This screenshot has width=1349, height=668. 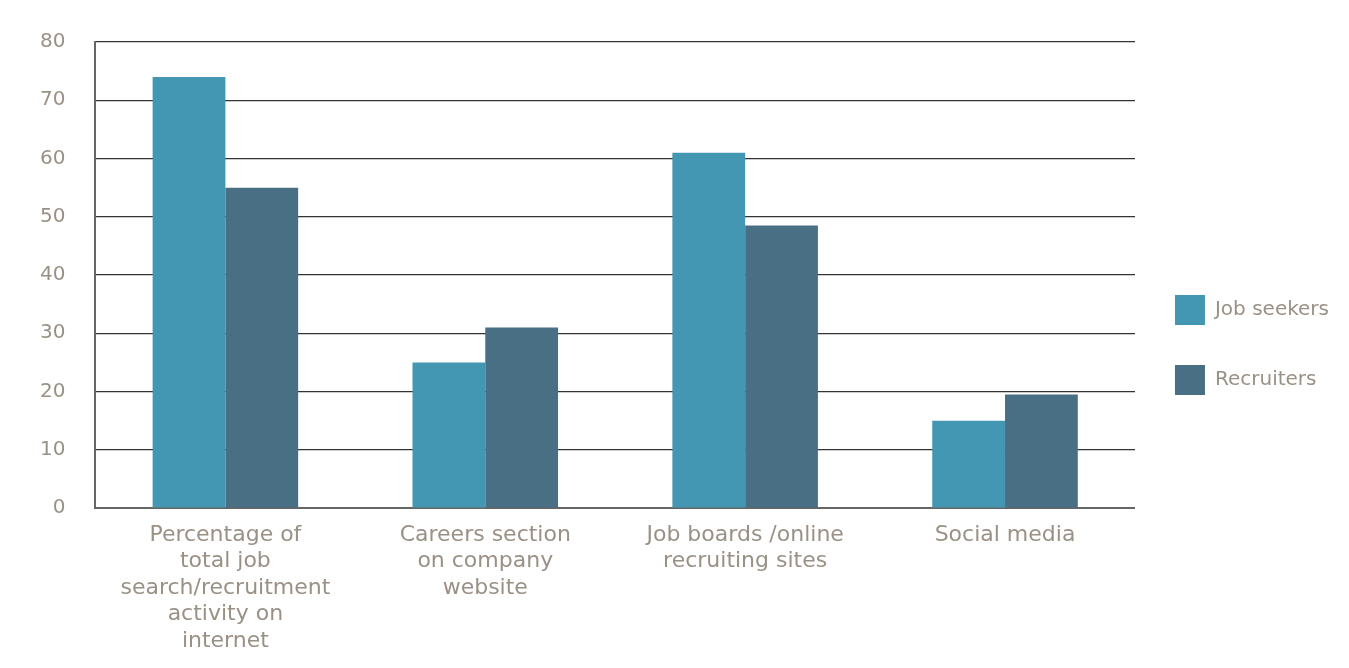 I want to click on y-tick-label: 30, so click(x=53, y=331).